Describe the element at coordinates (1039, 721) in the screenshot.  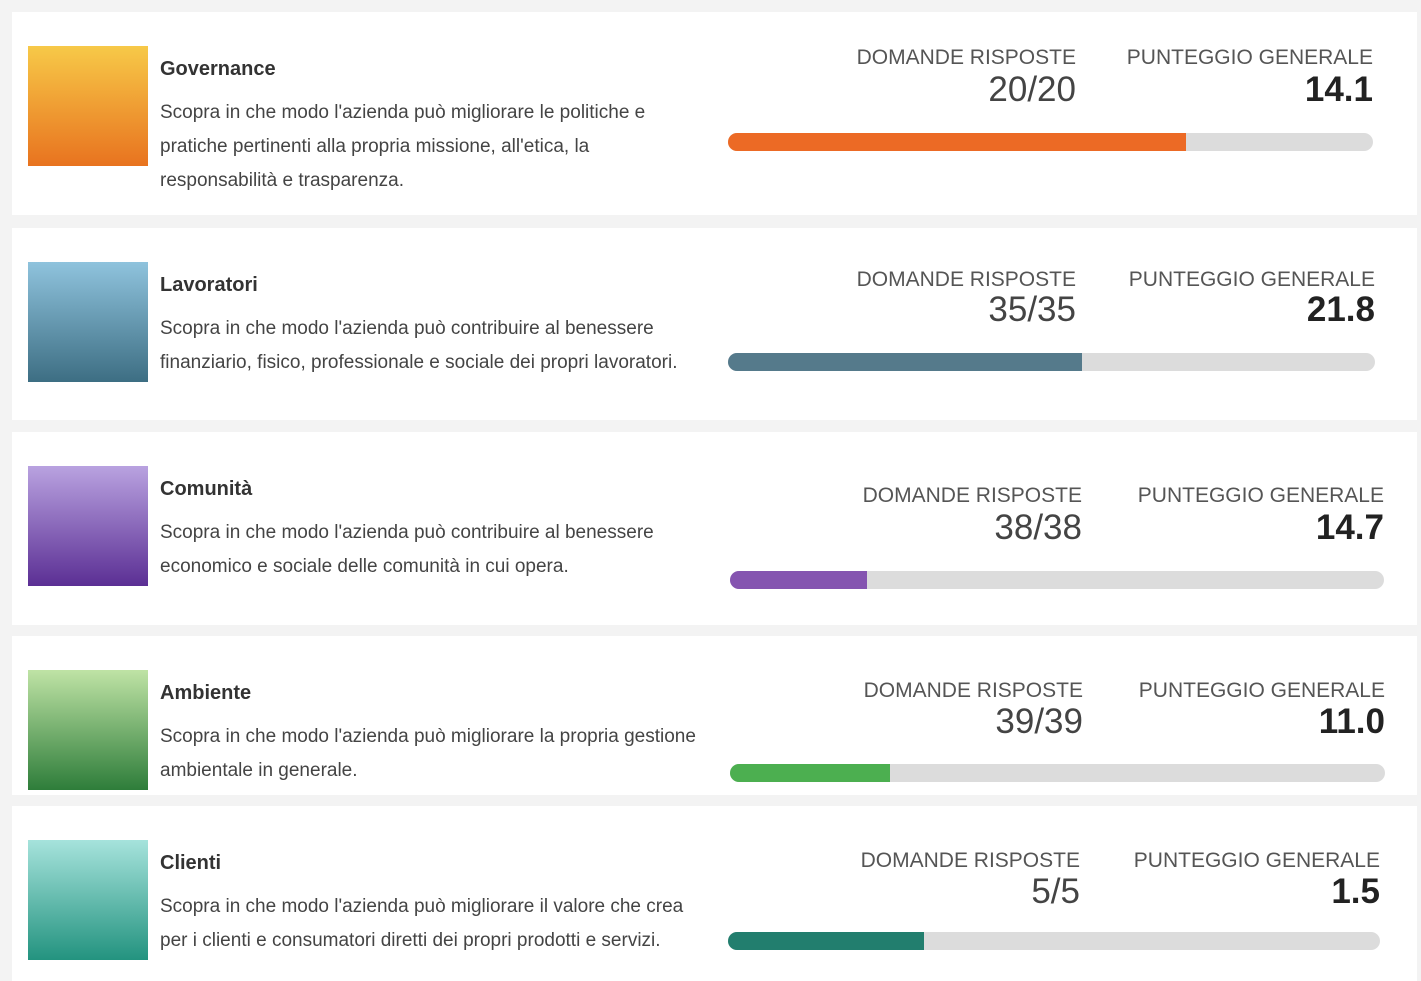
I see `answered-value: 39/39` at that location.